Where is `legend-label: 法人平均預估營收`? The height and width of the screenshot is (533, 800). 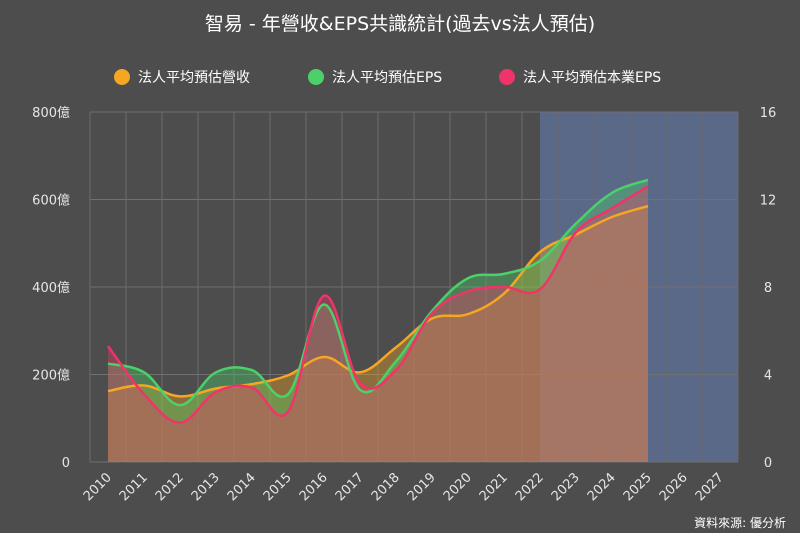
legend-label: 法人平均預估營收 is located at coordinates (194, 78).